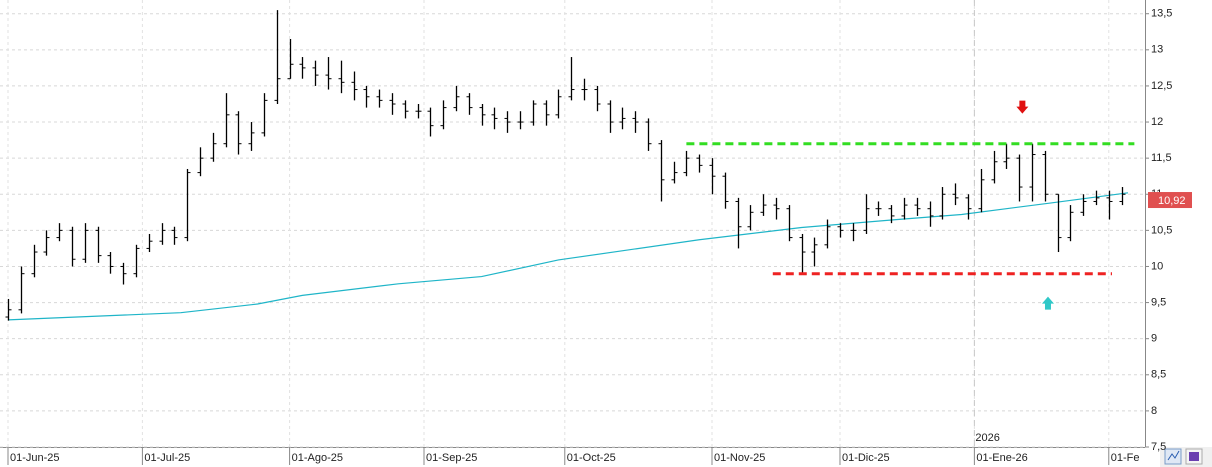  I want to click on y-tick-label: 12, so click(1157, 122).